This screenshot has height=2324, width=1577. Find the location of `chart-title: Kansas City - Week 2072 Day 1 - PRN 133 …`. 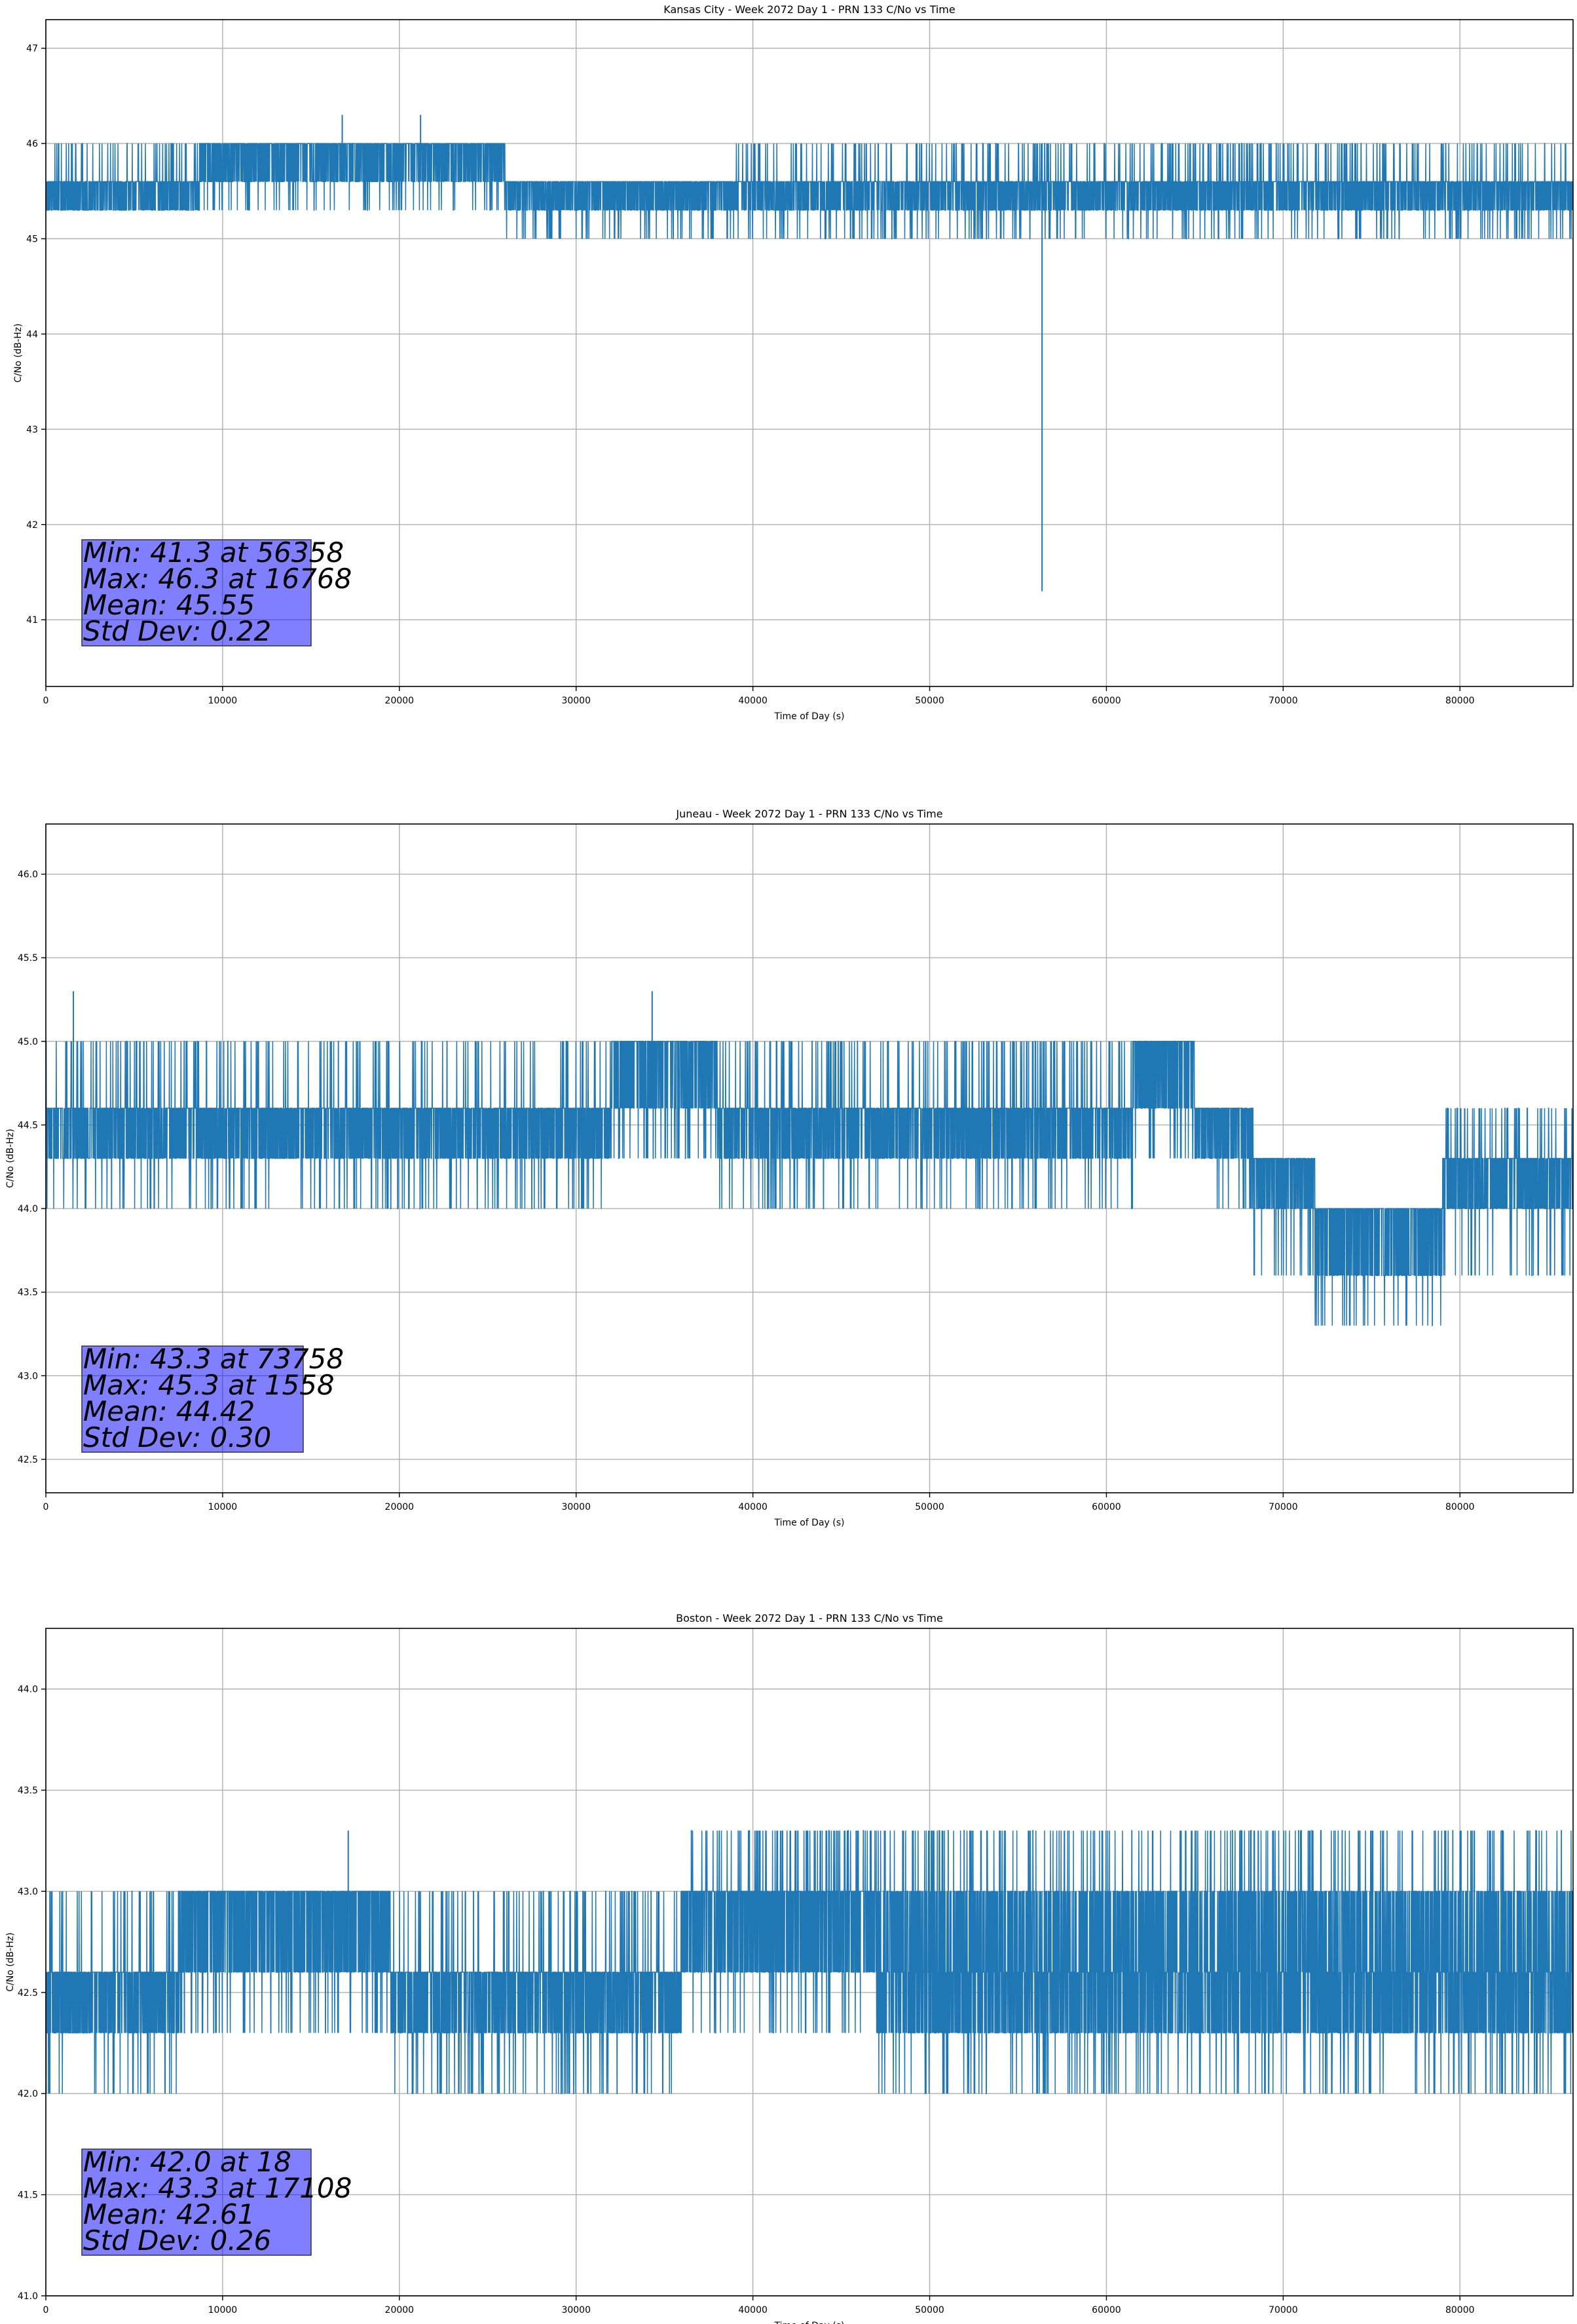

chart-title: Kansas City - Week 2072 Day 1 - PRN 133 … is located at coordinates (809, 9).